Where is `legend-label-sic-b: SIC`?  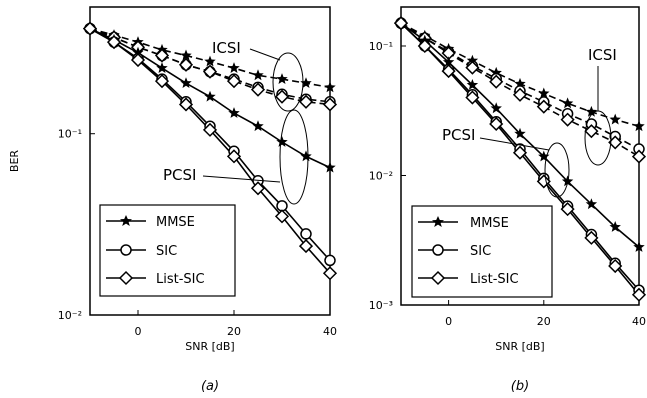 legend-label-sic-b: SIC is located at coordinates (480, 251).